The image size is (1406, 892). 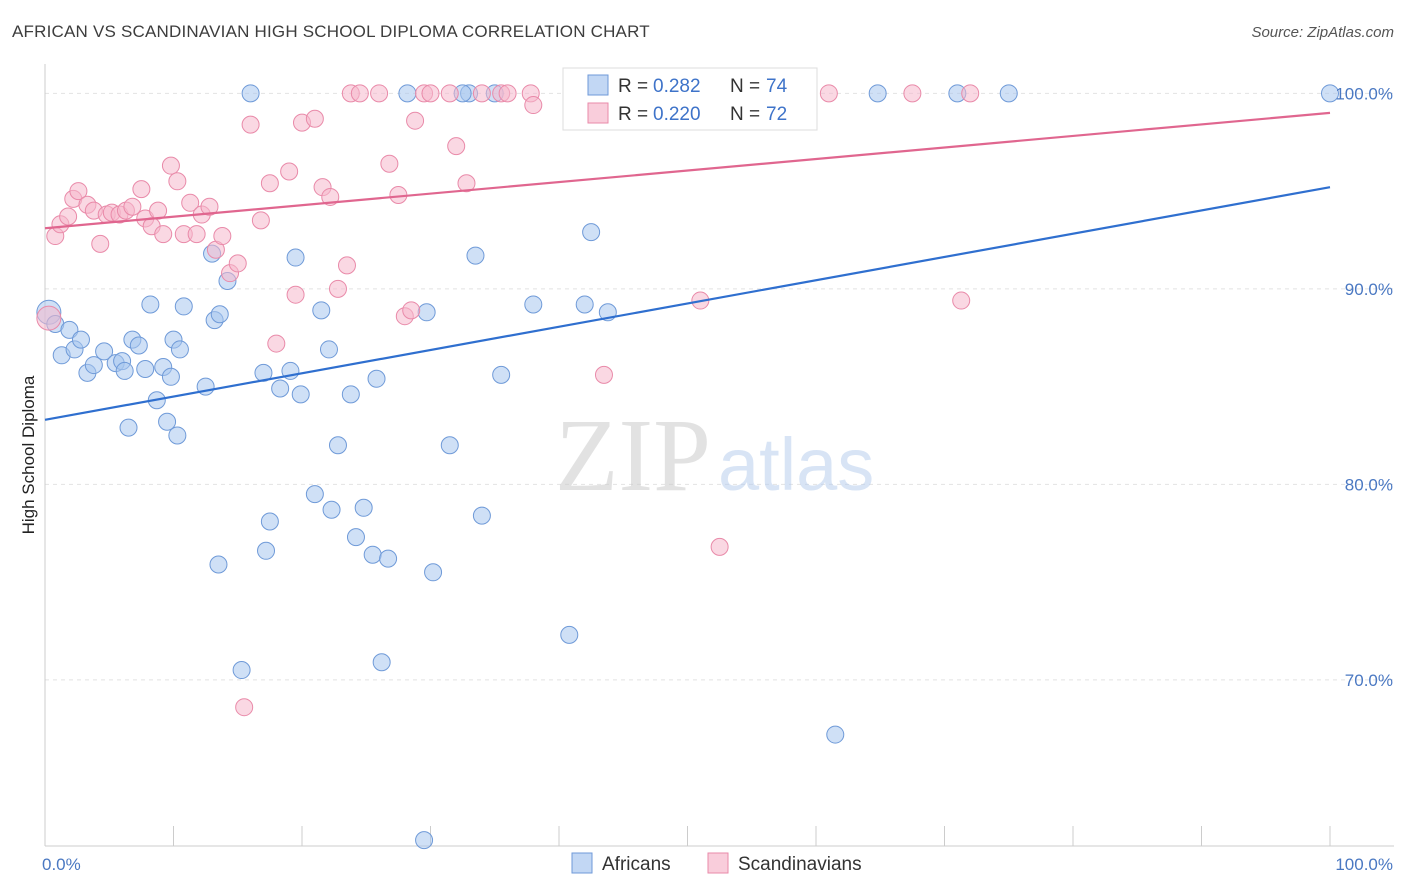 I want to click on legend-swatch-africans, so click(x=598, y=85).